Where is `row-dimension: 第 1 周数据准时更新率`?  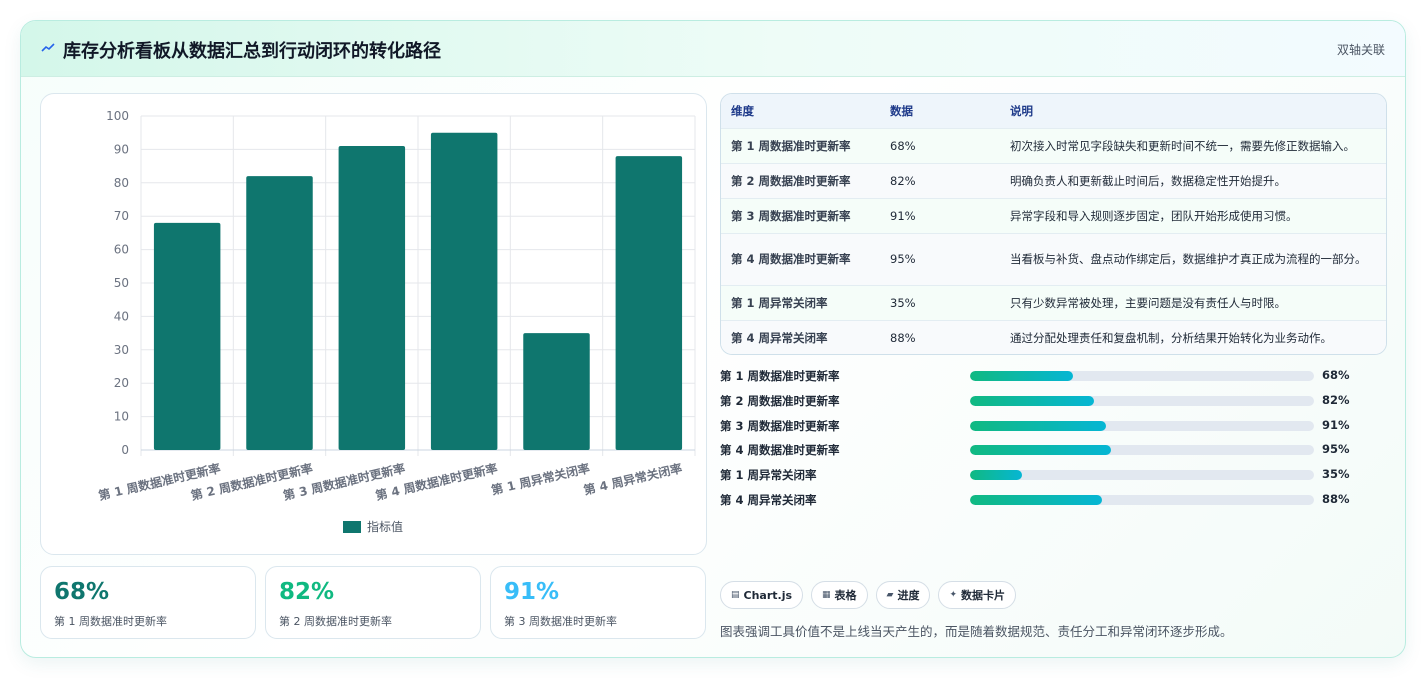 row-dimension: 第 1 周数据准时更新率 is located at coordinates (800, 145).